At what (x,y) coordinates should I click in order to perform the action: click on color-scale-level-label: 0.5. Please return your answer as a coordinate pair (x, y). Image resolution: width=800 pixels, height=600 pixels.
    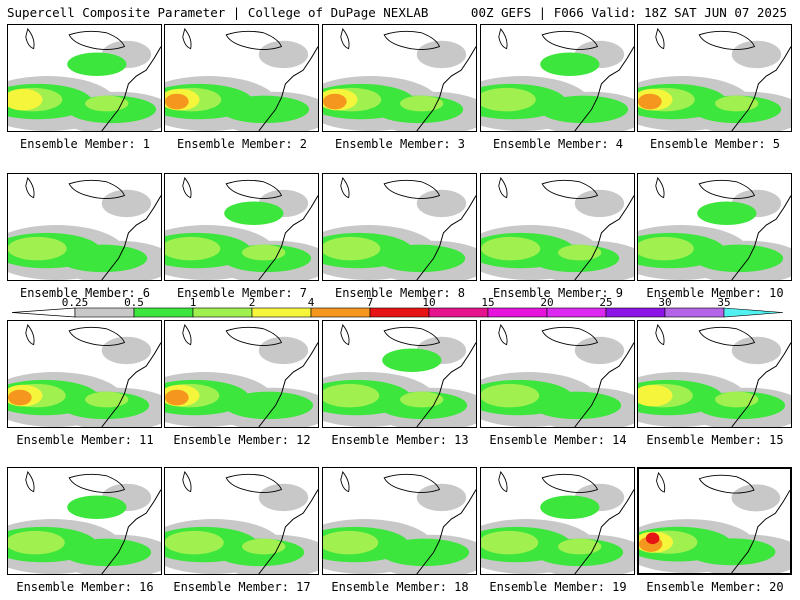
    Looking at the image, I should click on (134, 302).